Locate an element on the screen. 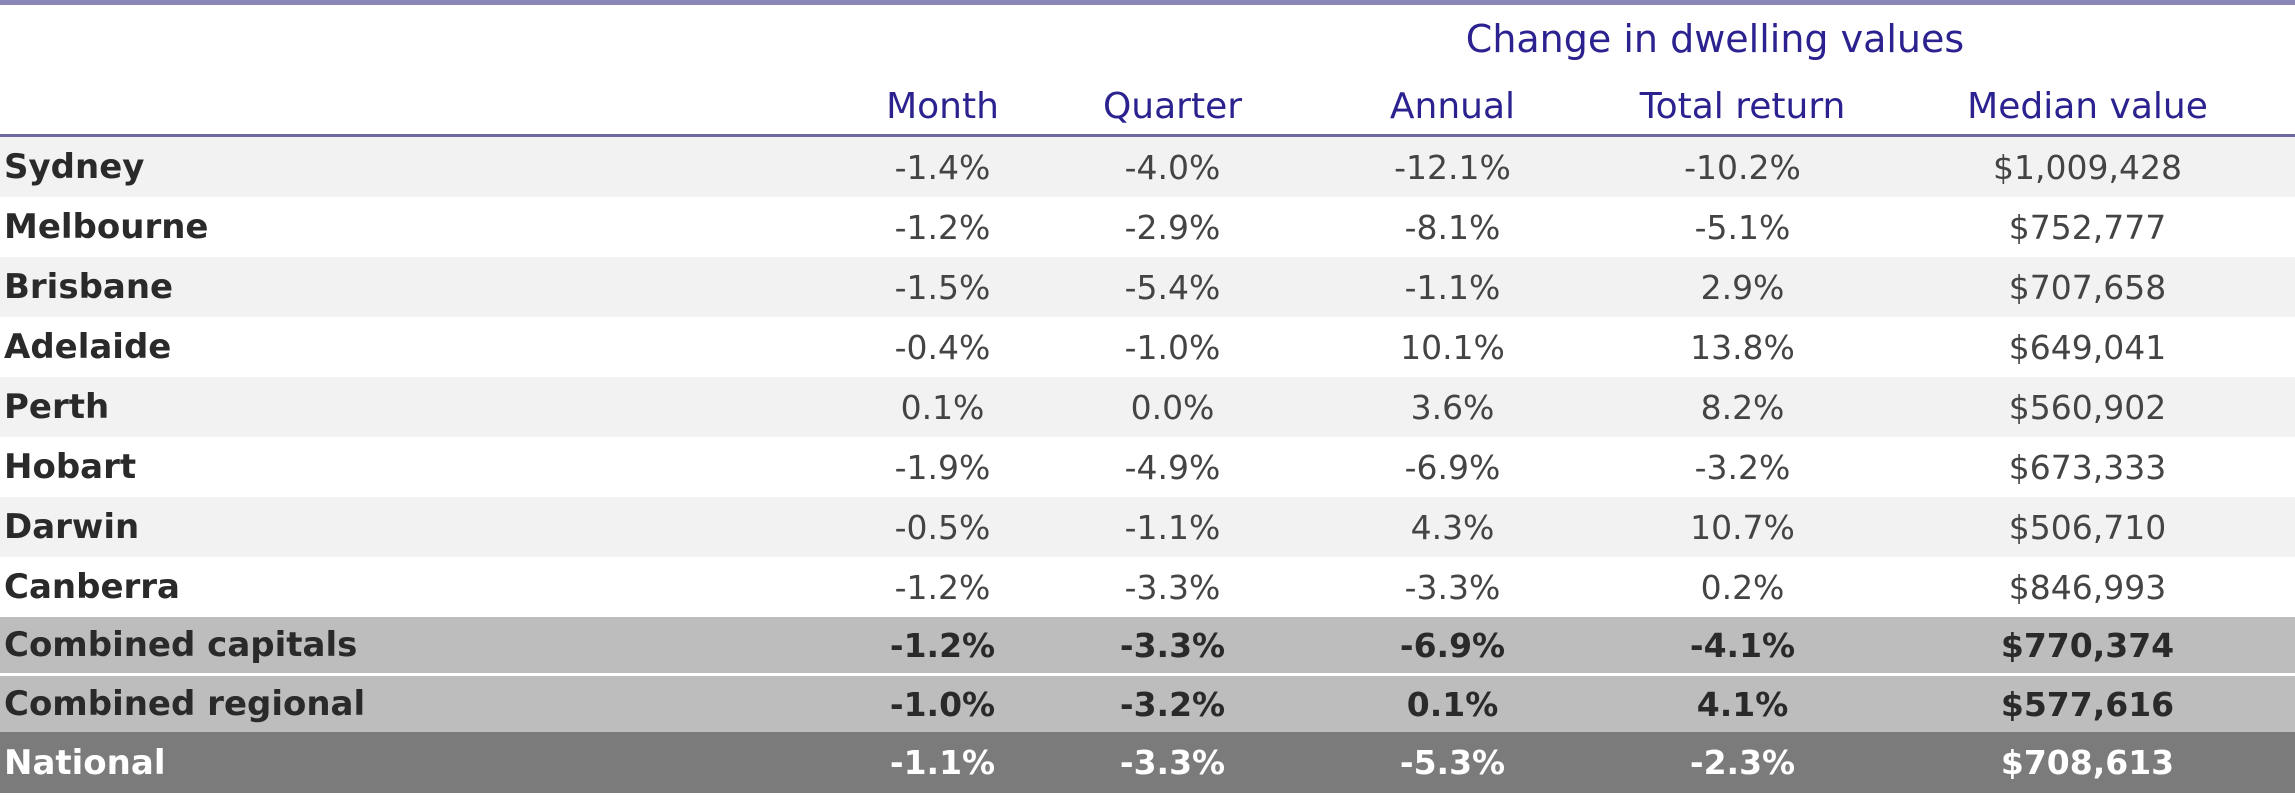  table-row: Brisbane -1.5% -5.4% -1.1% 2.9% $707,658 is located at coordinates (1147, 287).